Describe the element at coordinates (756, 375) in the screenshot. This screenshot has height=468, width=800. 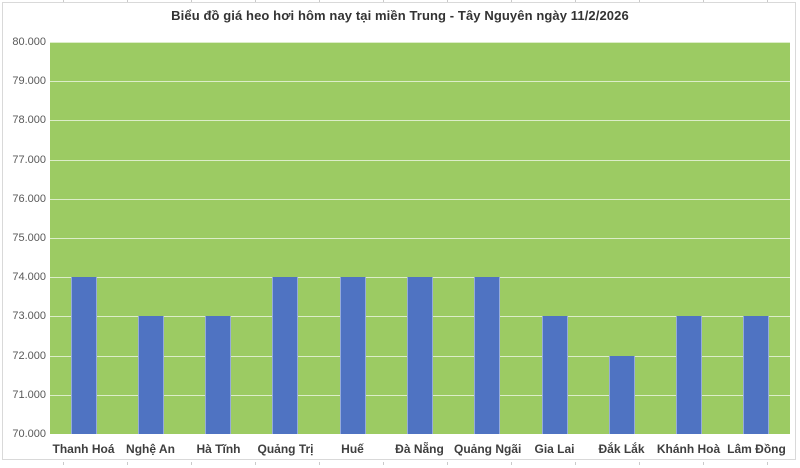
I see `bar-lam-dong` at that location.